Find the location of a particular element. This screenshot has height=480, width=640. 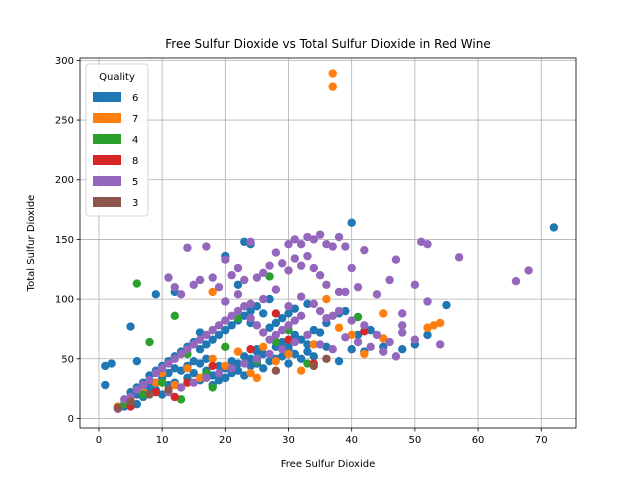

legend-entry-label: 6 is located at coordinates (135, 98).